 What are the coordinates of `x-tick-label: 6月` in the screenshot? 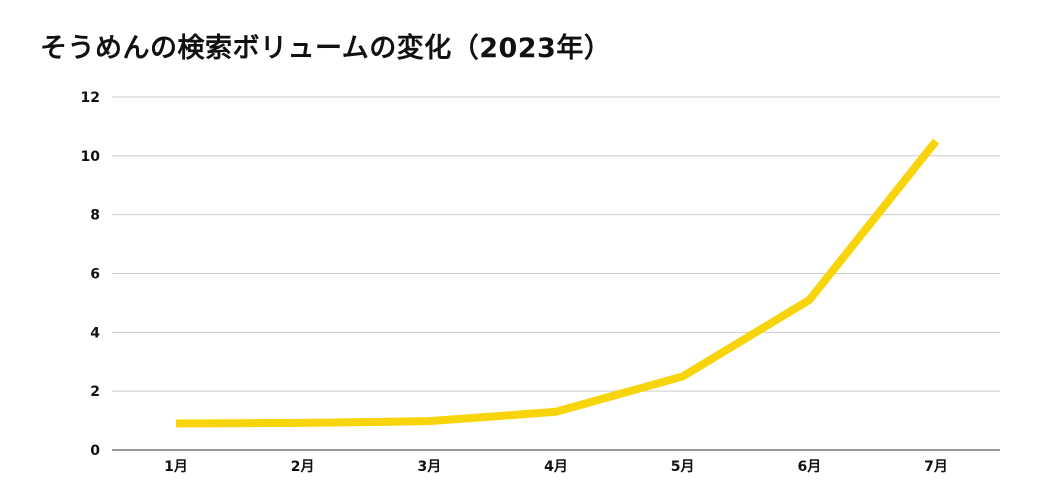 It's located at (809, 467).